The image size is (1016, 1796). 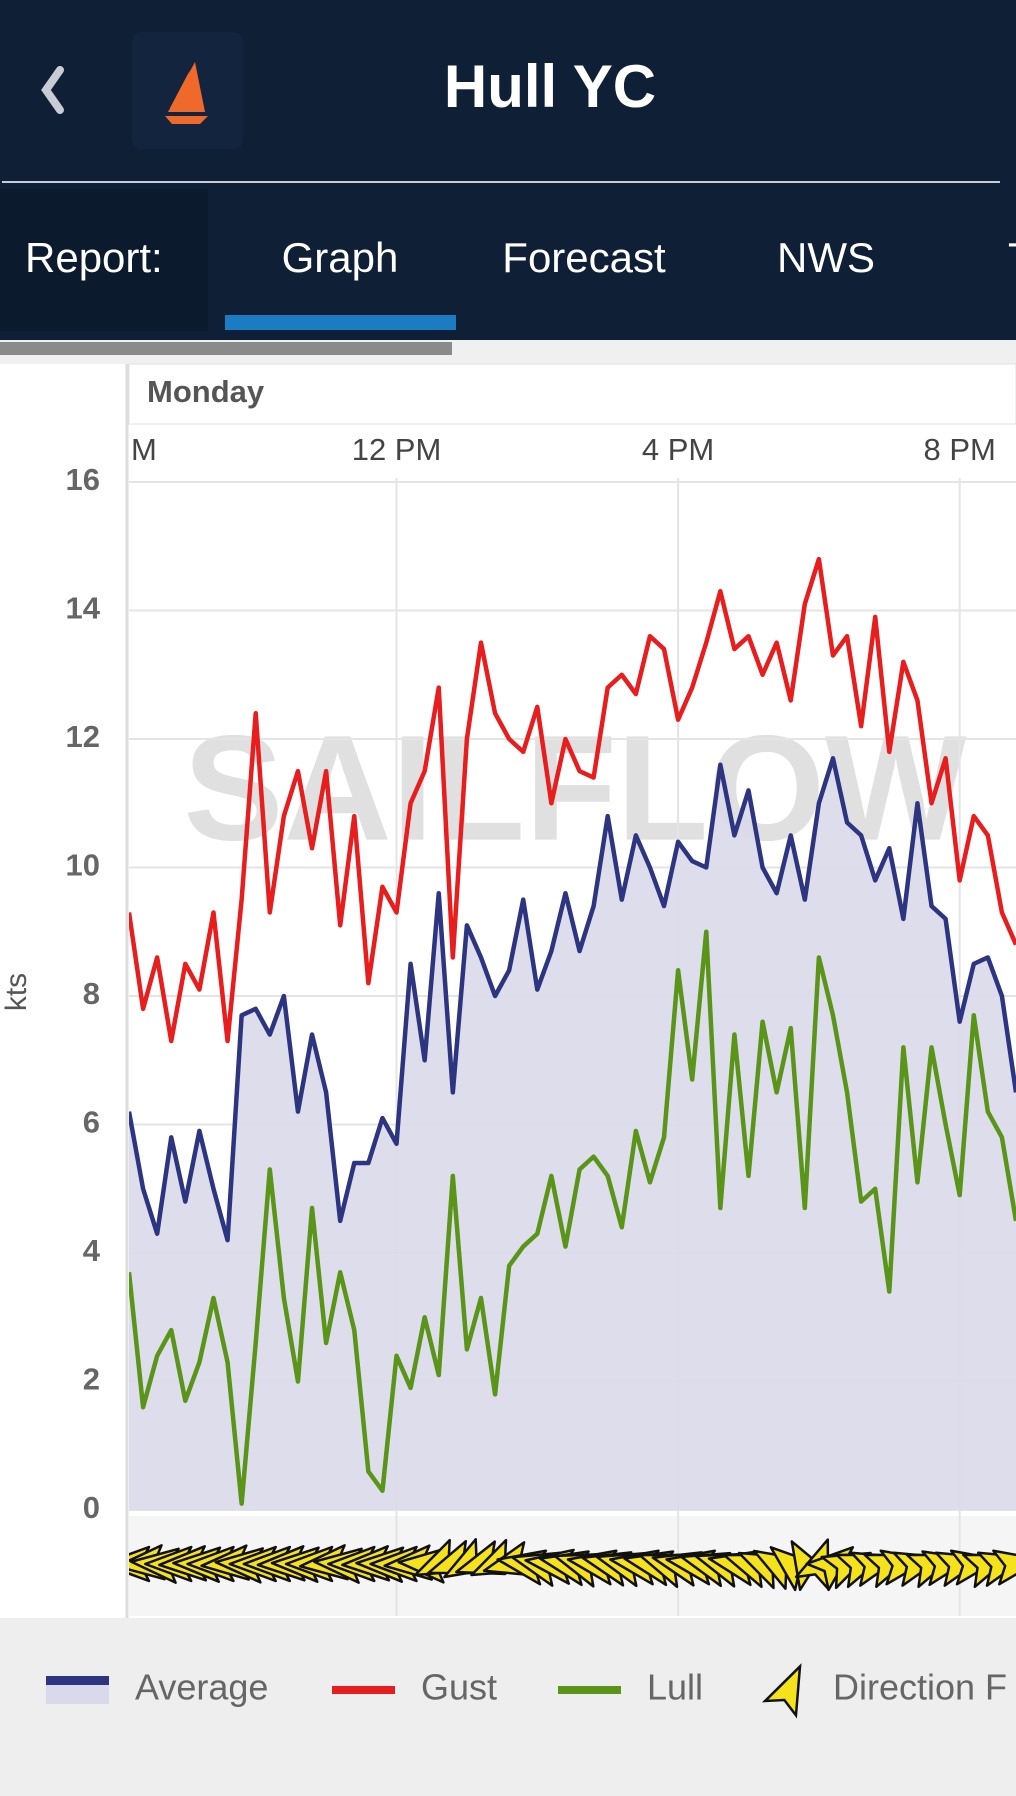 I want to click on y-tick-label: 0, so click(x=91, y=1507).